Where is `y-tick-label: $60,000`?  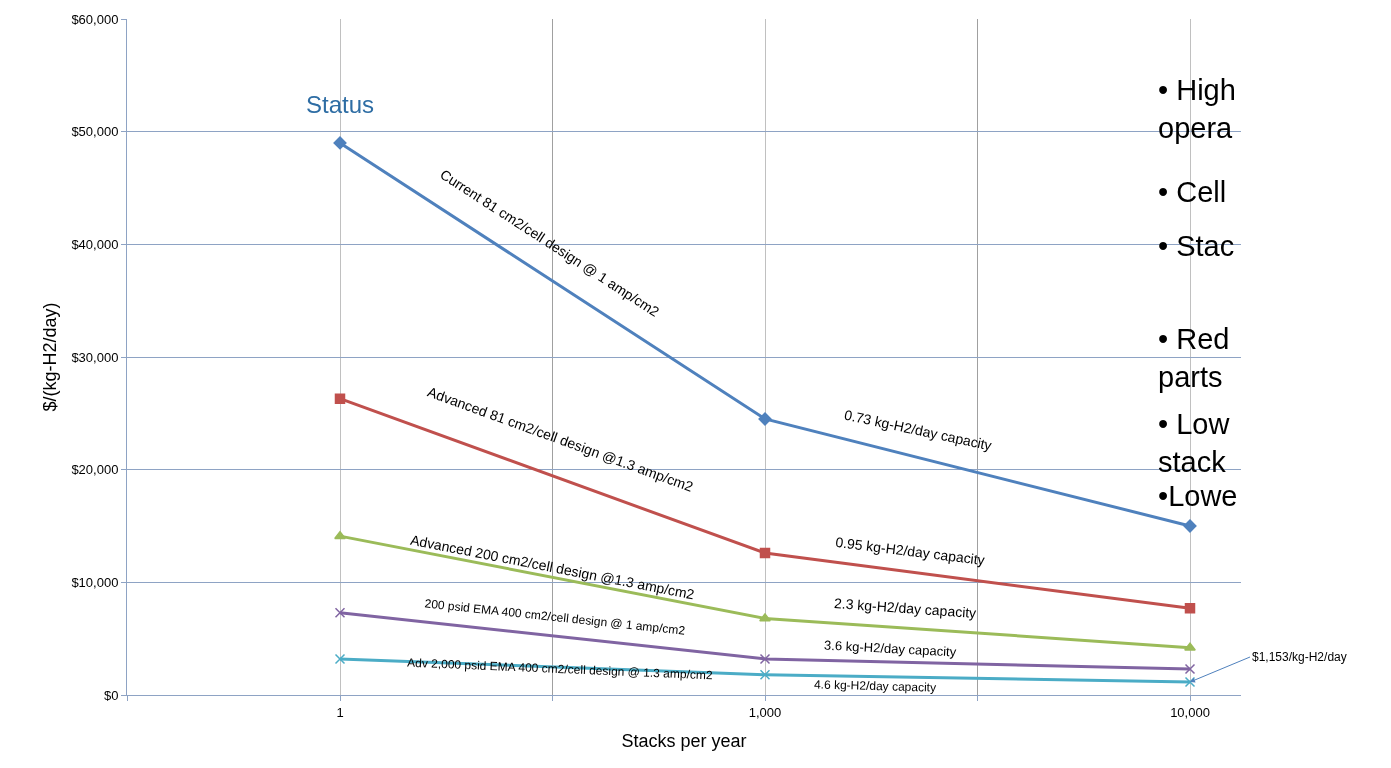 y-tick-label: $60,000 is located at coordinates (95, 19).